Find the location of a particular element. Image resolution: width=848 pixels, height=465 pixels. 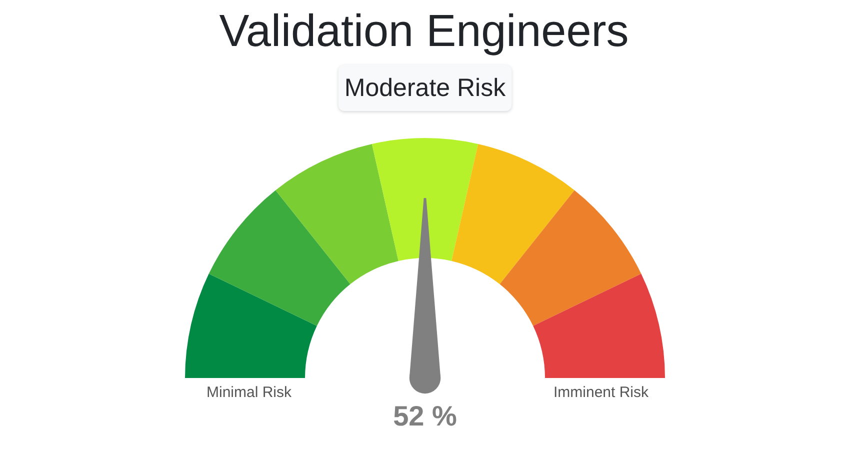

chart-title: Validation Engineers is located at coordinates (424, 31).